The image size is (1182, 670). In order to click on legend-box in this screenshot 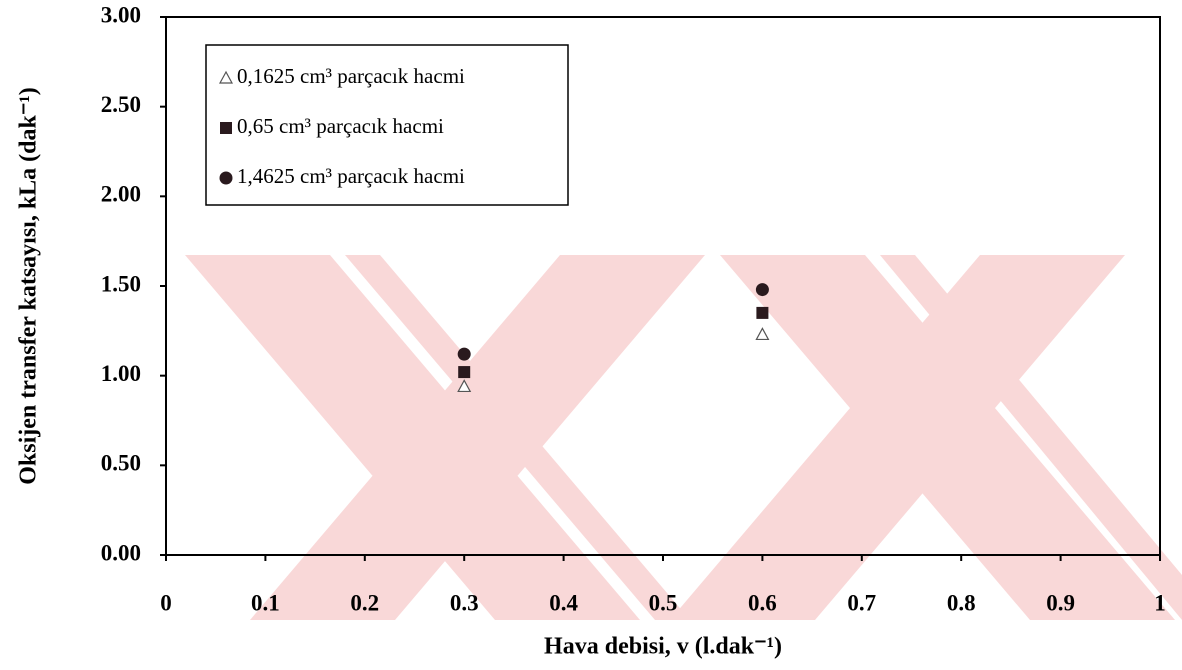, I will do `click(387, 125)`.